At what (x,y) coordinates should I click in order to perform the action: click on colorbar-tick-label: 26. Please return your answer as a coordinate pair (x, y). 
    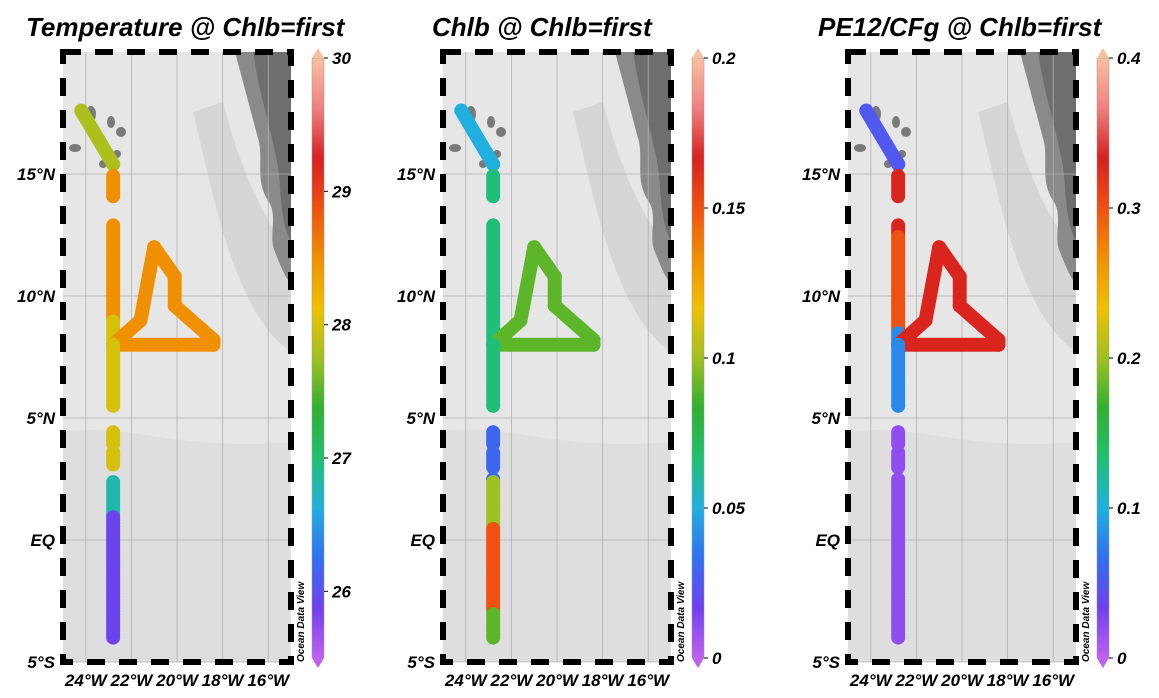
    Looking at the image, I should click on (341, 591).